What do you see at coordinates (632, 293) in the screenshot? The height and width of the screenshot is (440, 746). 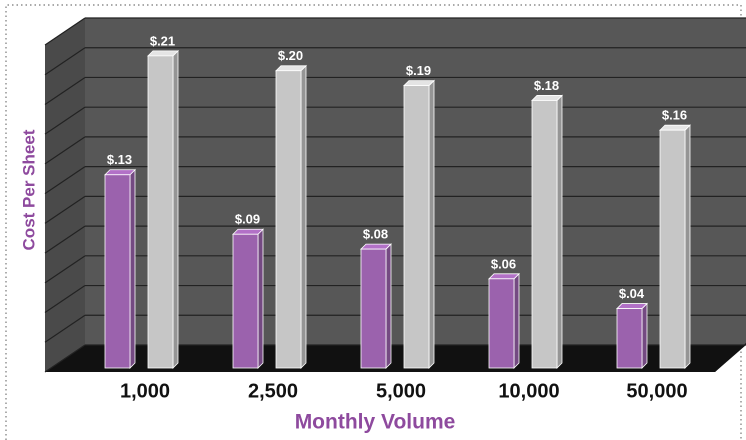 I see `value-label: $.04` at bounding box center [632, 293].